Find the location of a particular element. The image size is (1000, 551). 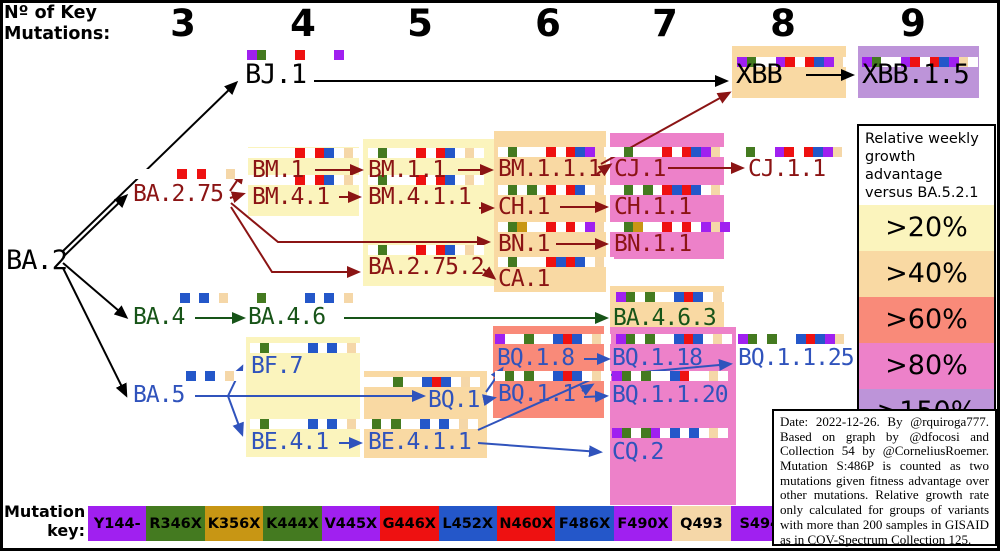

mutation-cell-BQ.1.18-4 is located at coordinates (650, 339).